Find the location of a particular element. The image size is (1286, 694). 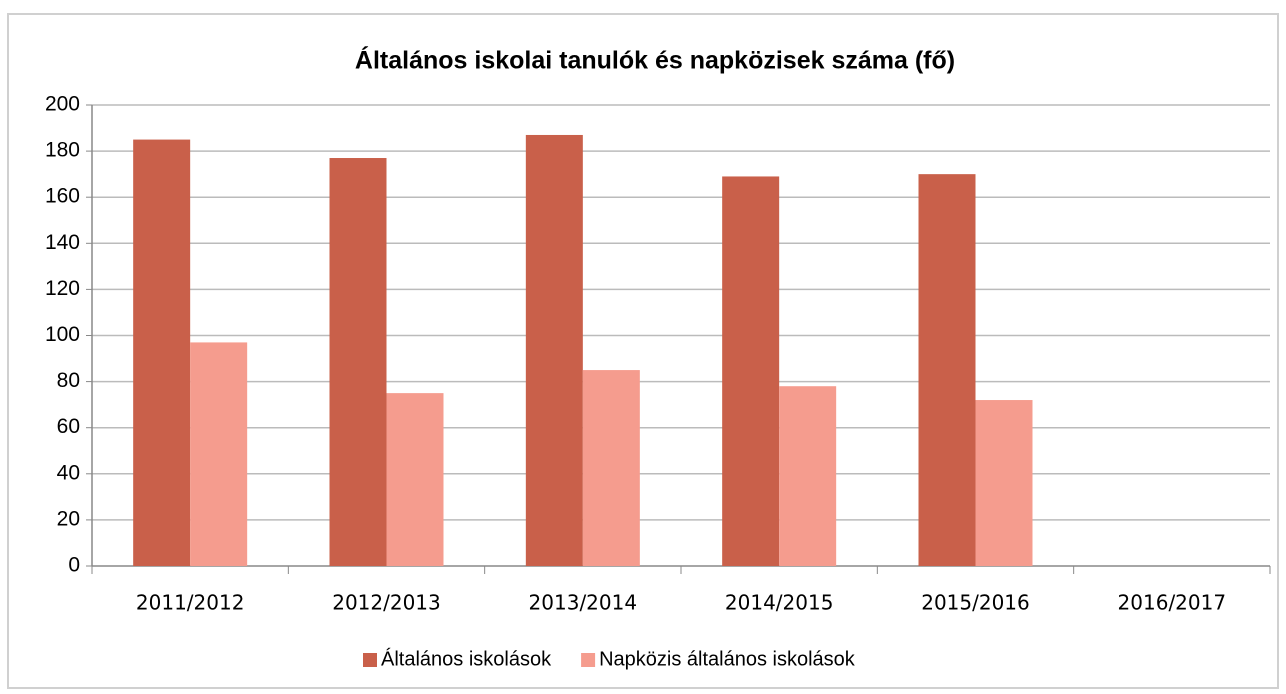

y-tick-label: 20 is located at coordinates (68, 518).